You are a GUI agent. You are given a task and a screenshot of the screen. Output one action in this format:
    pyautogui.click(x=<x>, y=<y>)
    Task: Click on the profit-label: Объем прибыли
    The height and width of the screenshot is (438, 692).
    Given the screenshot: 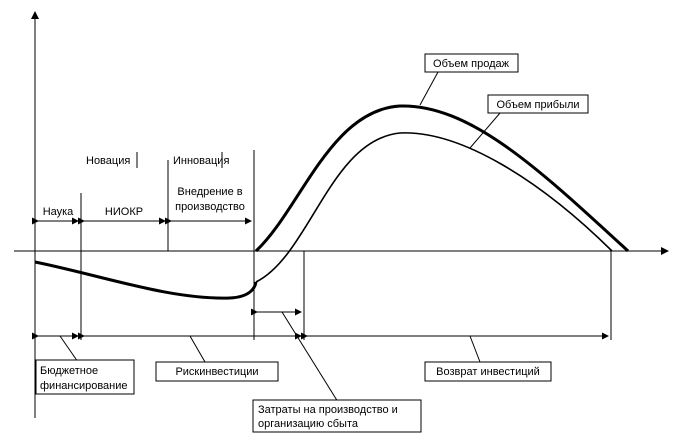 What is the action you would take?
    pyautogui.click(x=537, y=105)
    